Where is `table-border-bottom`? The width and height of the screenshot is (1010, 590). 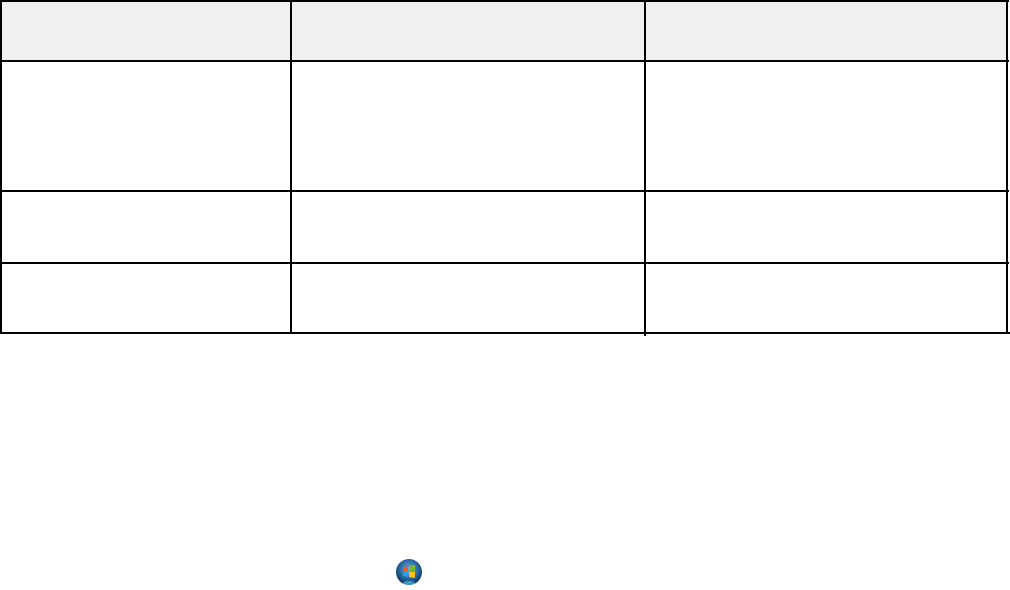
table-border-bottom is located at coordinates (505, 333).